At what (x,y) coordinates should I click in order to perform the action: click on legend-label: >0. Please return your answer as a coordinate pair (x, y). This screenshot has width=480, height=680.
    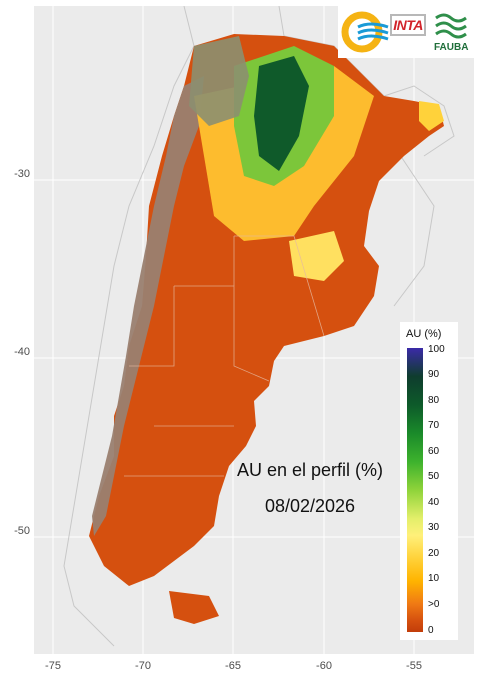
    Looking at the image, I should click on (434, 604).